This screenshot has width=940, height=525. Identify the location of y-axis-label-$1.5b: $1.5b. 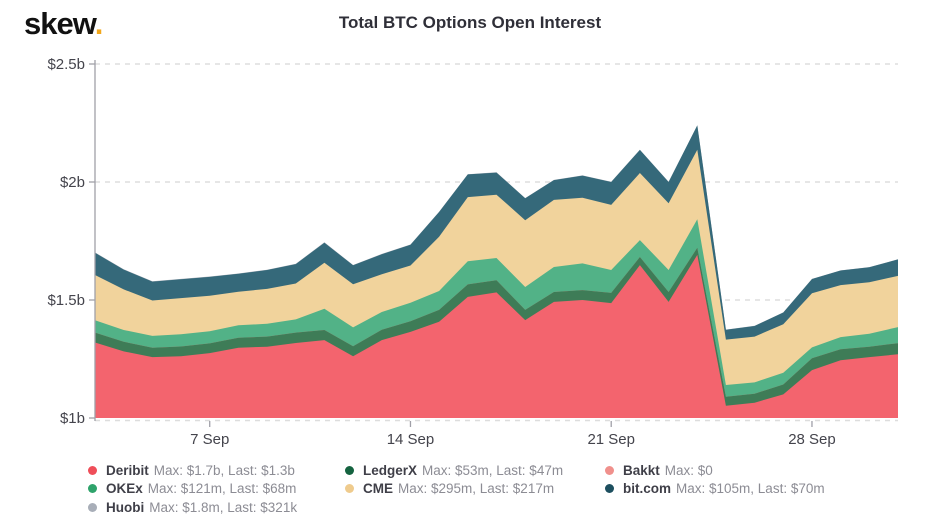
(66, 300).